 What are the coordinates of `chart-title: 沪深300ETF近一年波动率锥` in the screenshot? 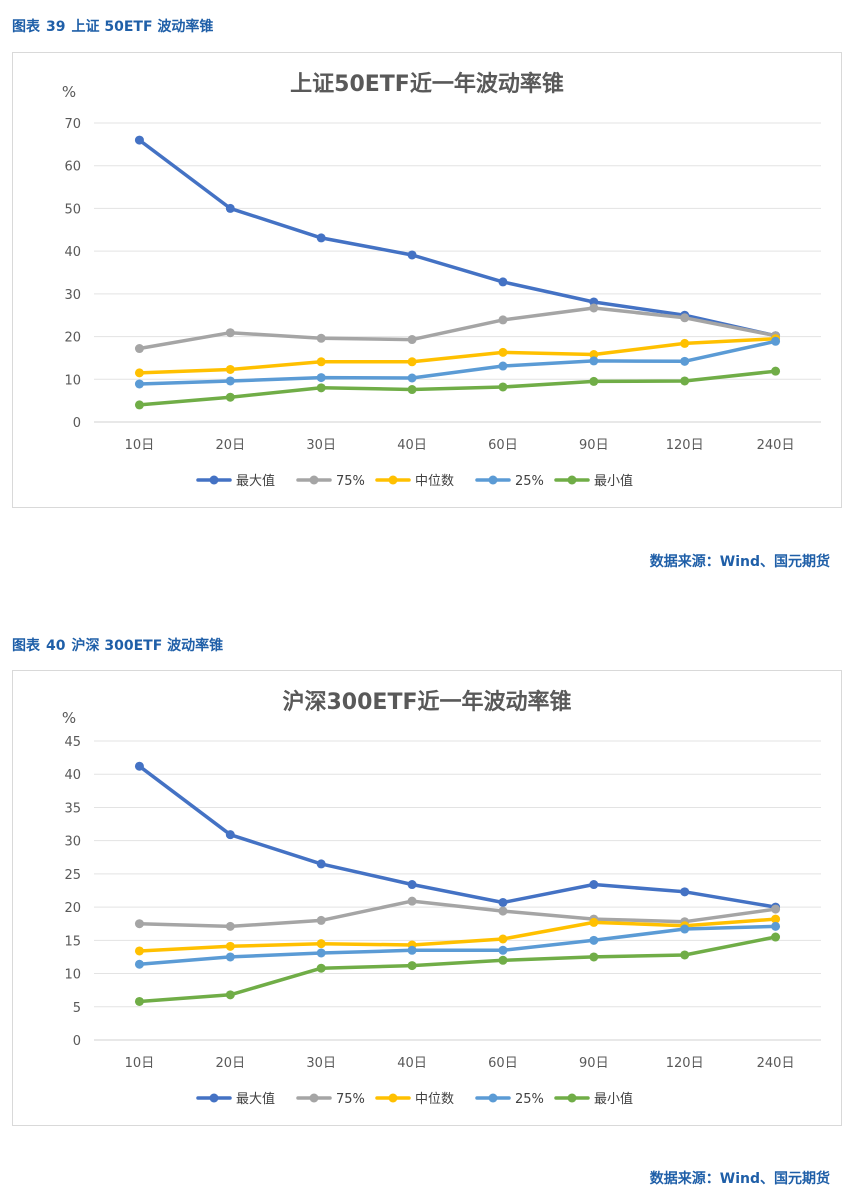 It's located at (427, 702).